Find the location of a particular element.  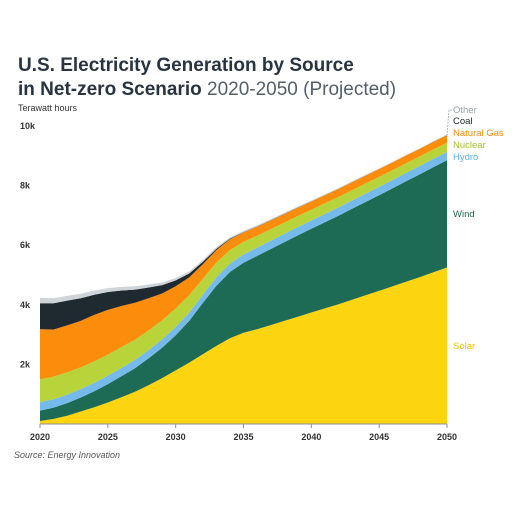

legend-label-coal: Coal is located at coordinates (463, 121).